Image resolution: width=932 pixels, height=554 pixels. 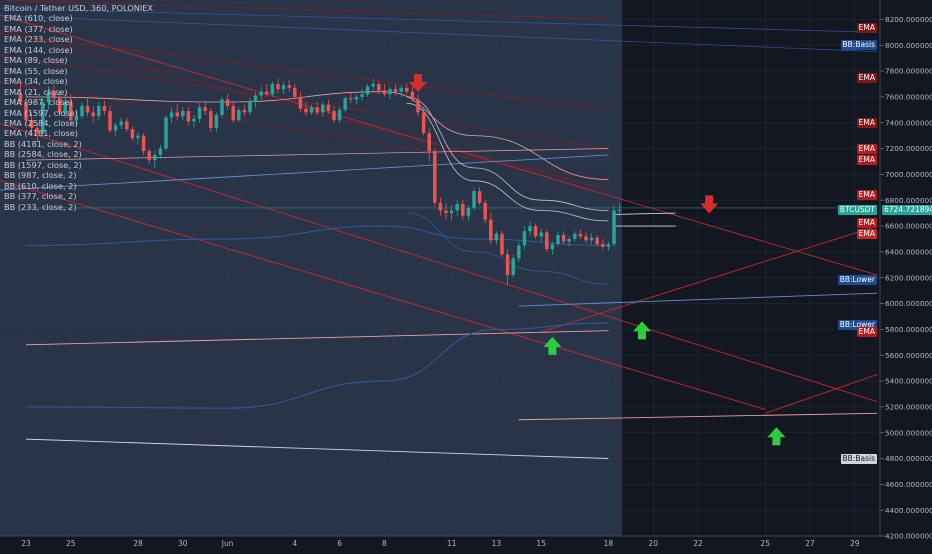 I want to click on time-axis: 23 25 28 30 Jun 4 6 8 11 13 15 18 20 22 25 27 29, so click(x=440, y=541).